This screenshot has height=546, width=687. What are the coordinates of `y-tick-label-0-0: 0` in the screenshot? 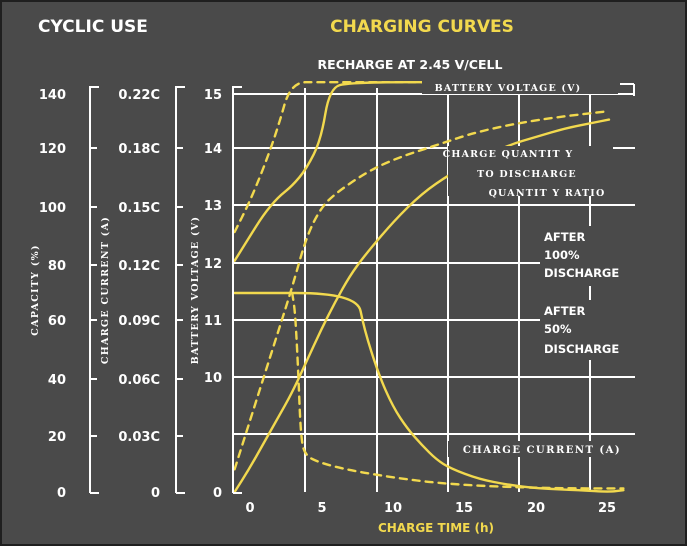 It's located at (61, 493).